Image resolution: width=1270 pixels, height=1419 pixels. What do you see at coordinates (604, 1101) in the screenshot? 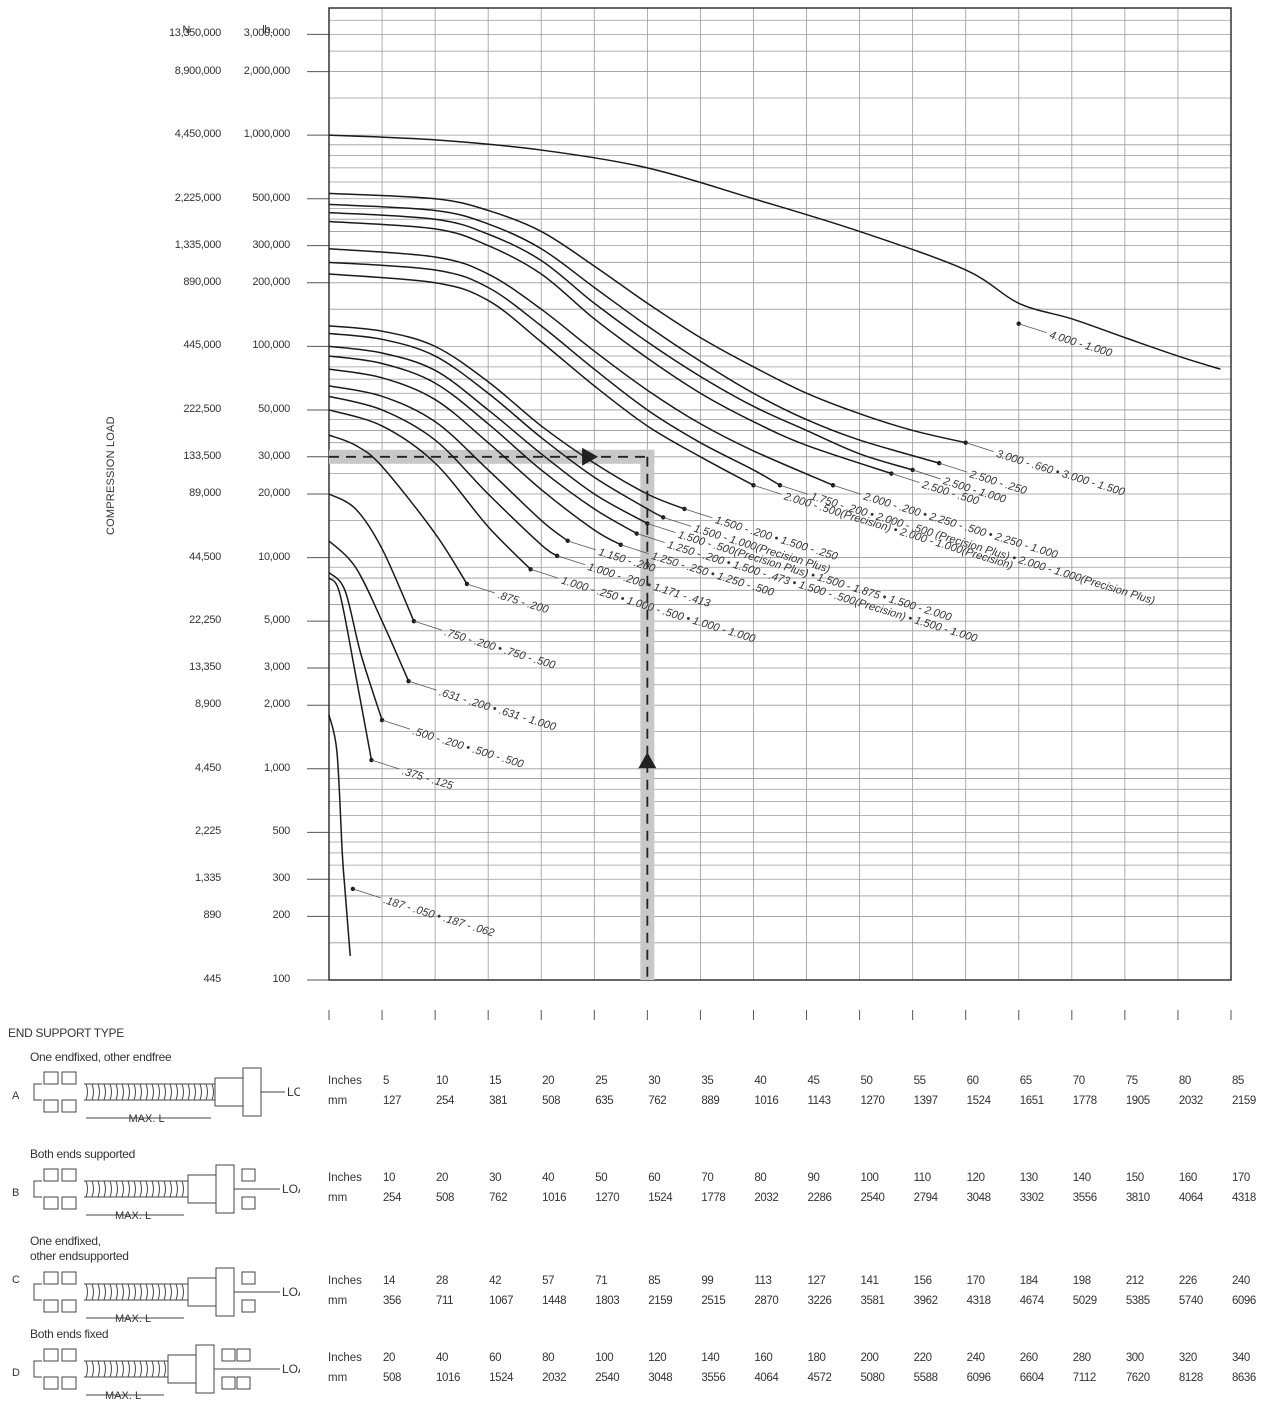
I see `length-mm-value: 635` at bounding box center [604, 1101].